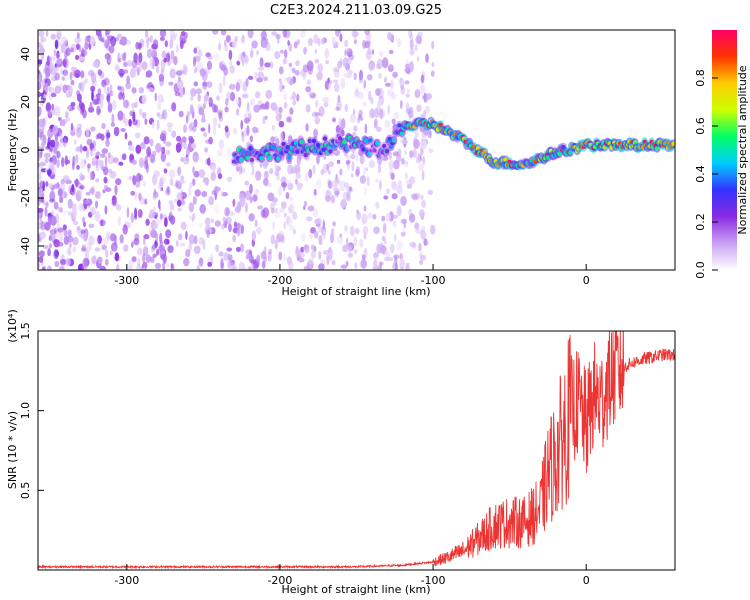 This screenshot has height=600, width=750. Describe the element at coordinates (126, 280) in the screenshot. I see `x-tick-label: -300` at that location.